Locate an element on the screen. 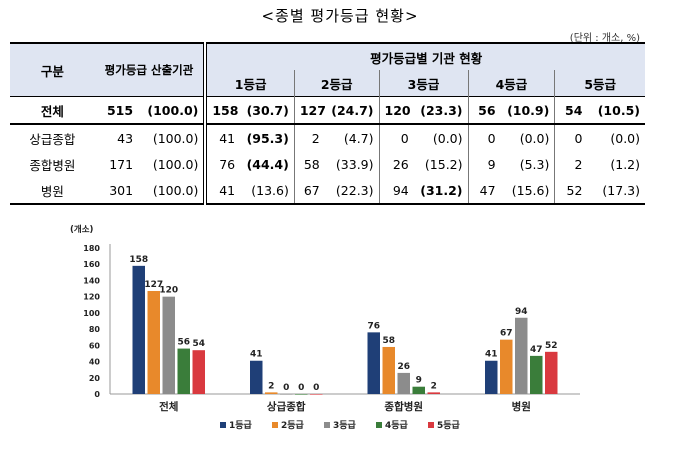 Image resolution: width=680 pixels, height=452 pixels. cell-g4-pct: (15.6) is located at coordinates (528, 191).